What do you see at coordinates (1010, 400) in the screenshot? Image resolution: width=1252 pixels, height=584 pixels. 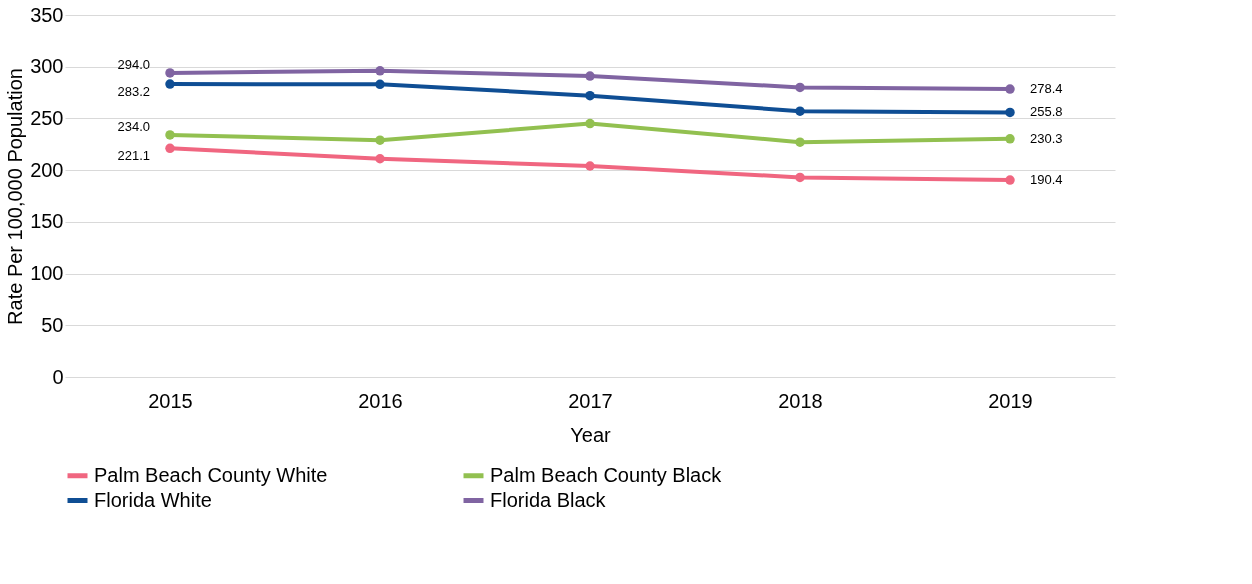 I see `x-tick-label: 2019` at bounding box center [1010, 400].